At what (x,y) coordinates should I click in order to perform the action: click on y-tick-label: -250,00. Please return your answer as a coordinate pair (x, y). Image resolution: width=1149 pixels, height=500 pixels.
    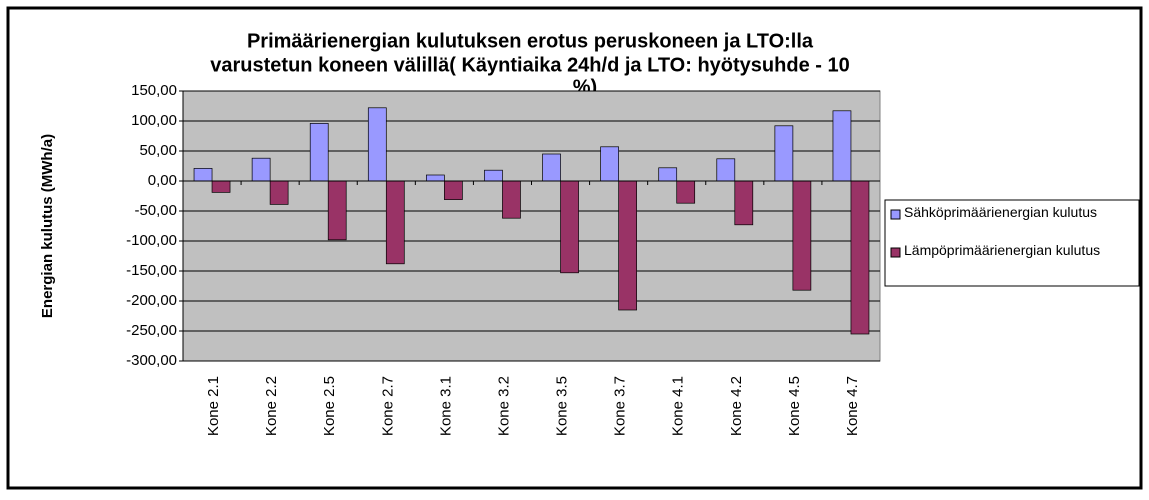
    Looking at the image, I should click on (151, 330).